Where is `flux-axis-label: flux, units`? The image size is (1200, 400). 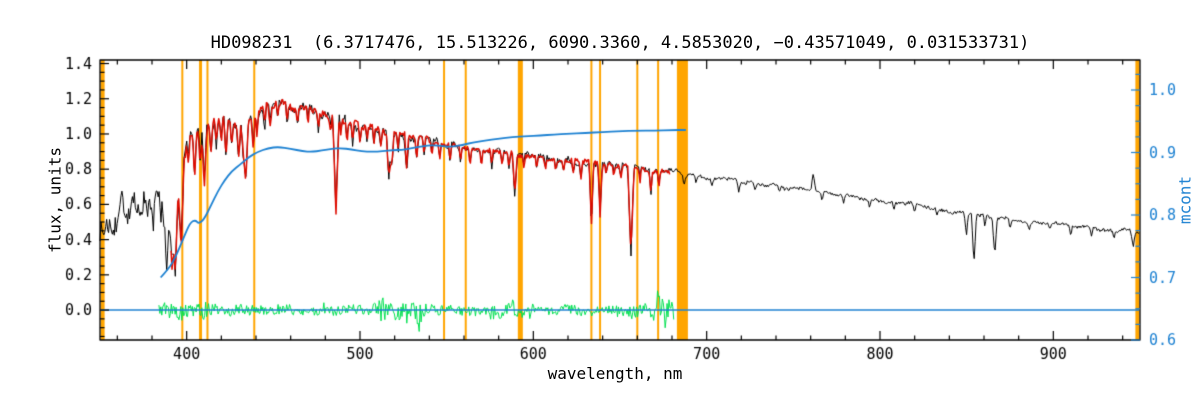 flux-axis-label: flux, units is located at coordinates (55, 200).